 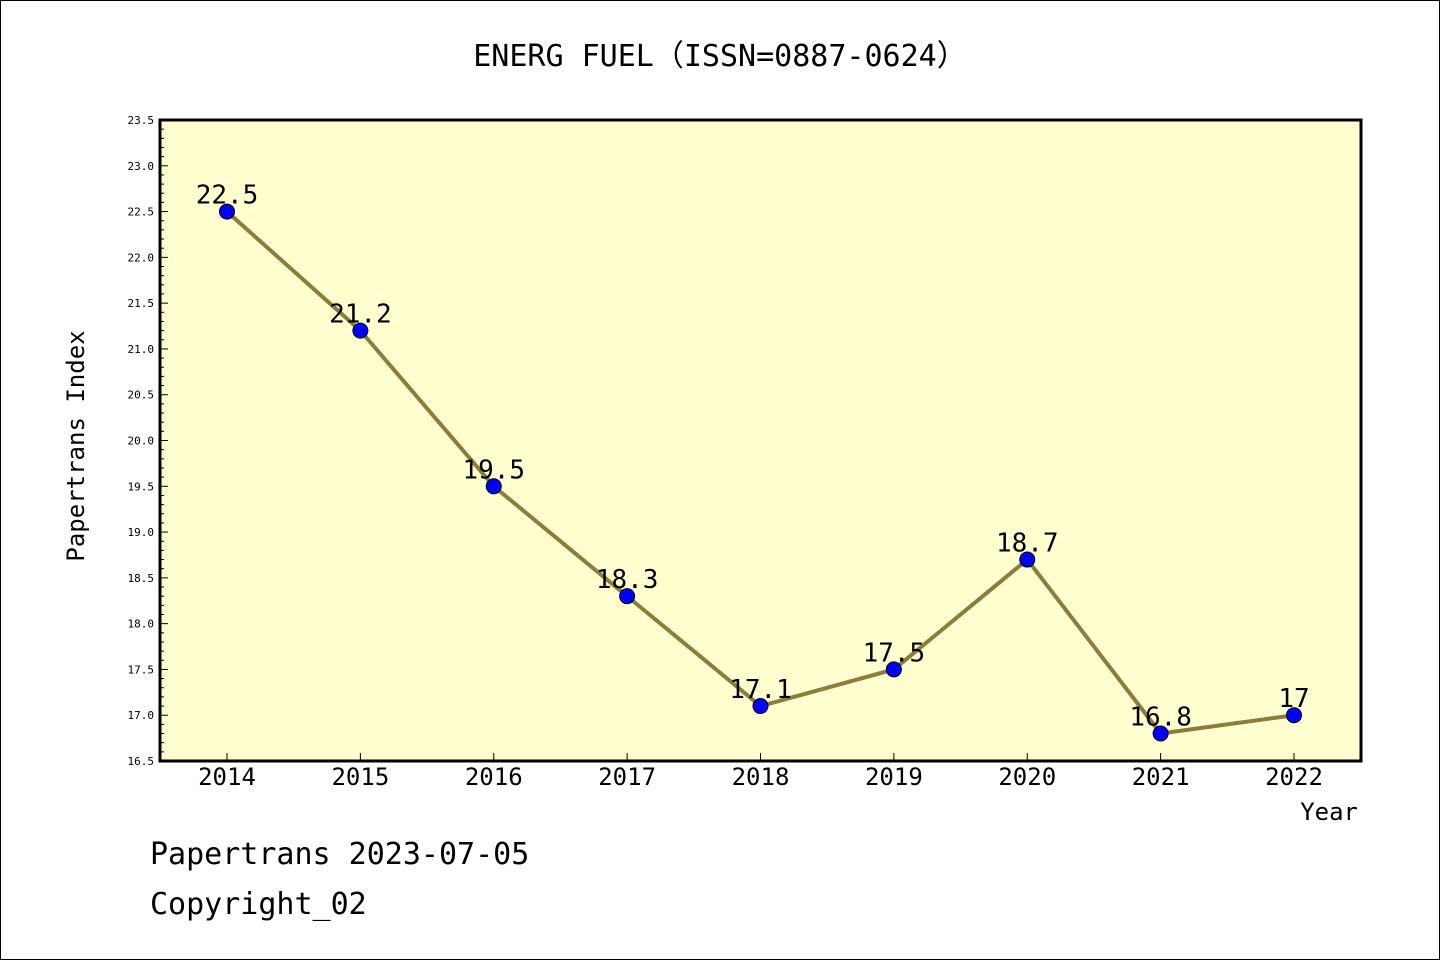 I want to click on x-tick-label: 2018, so click(x=761, y=777).